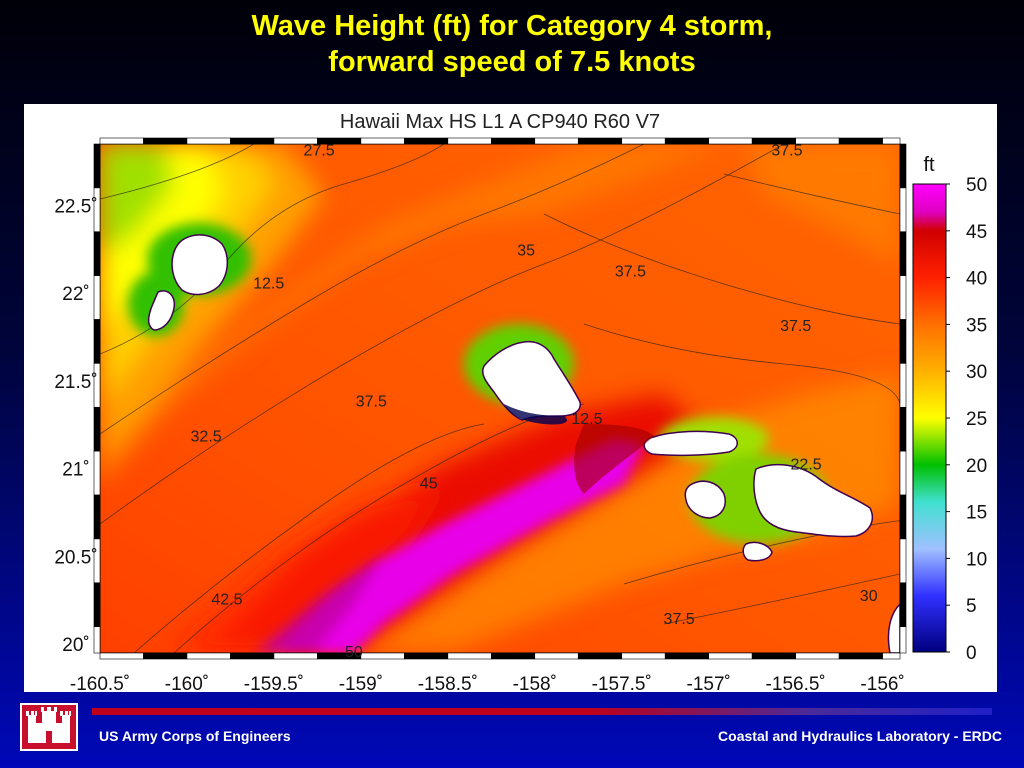 Image resolution: width=1024 pixels, height=768 pixels. I want to click on contour-label: 50, so click(354, 652).